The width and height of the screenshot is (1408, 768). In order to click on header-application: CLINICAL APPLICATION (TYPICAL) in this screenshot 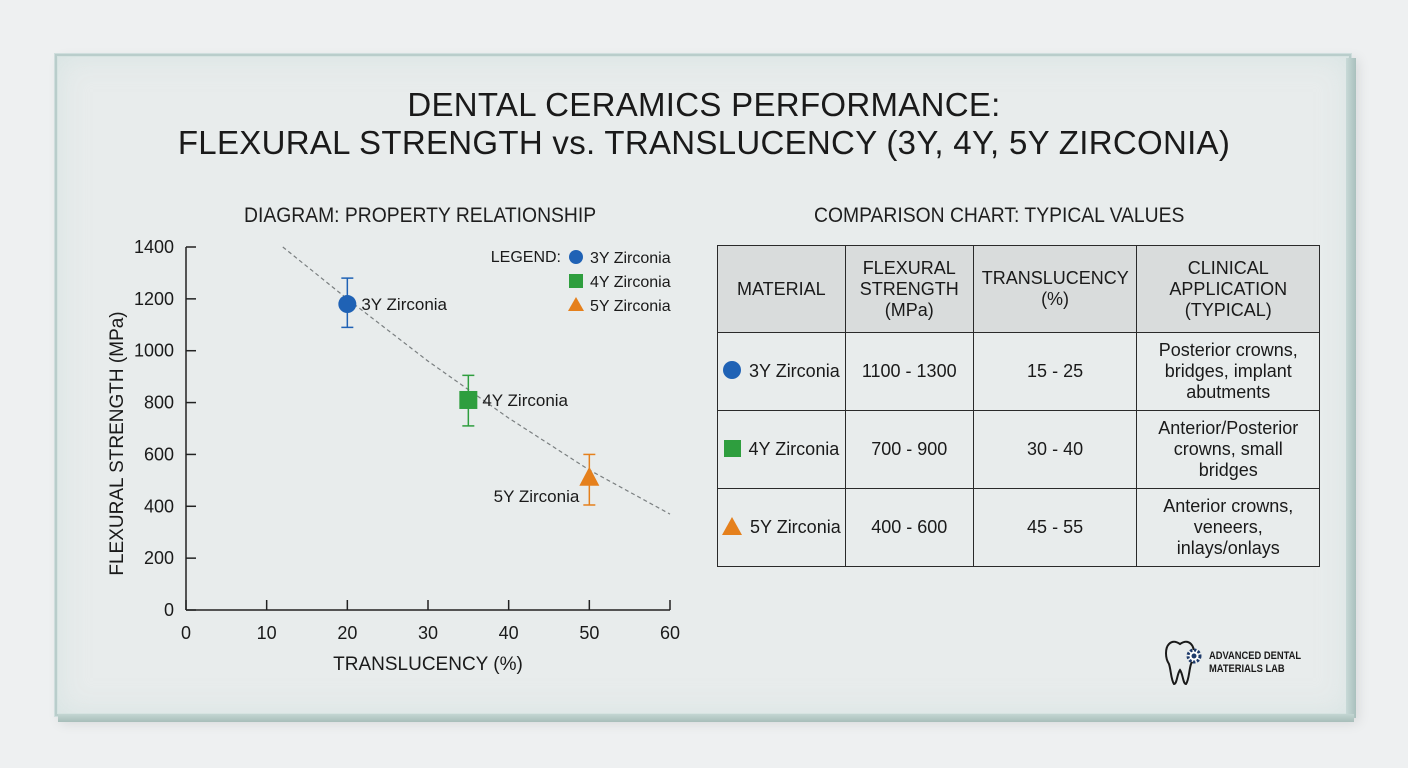, I will do `click(1228, 289)`.